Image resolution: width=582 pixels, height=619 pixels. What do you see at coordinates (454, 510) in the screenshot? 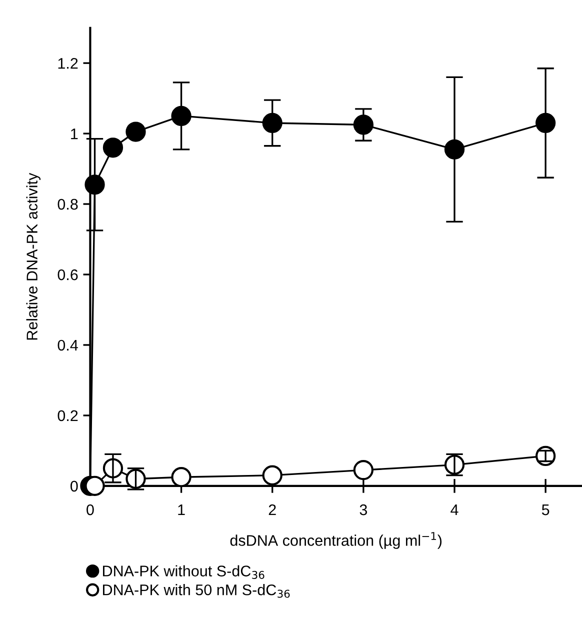
I see `x-tick-label: 4` at bounding box center [454, 510].